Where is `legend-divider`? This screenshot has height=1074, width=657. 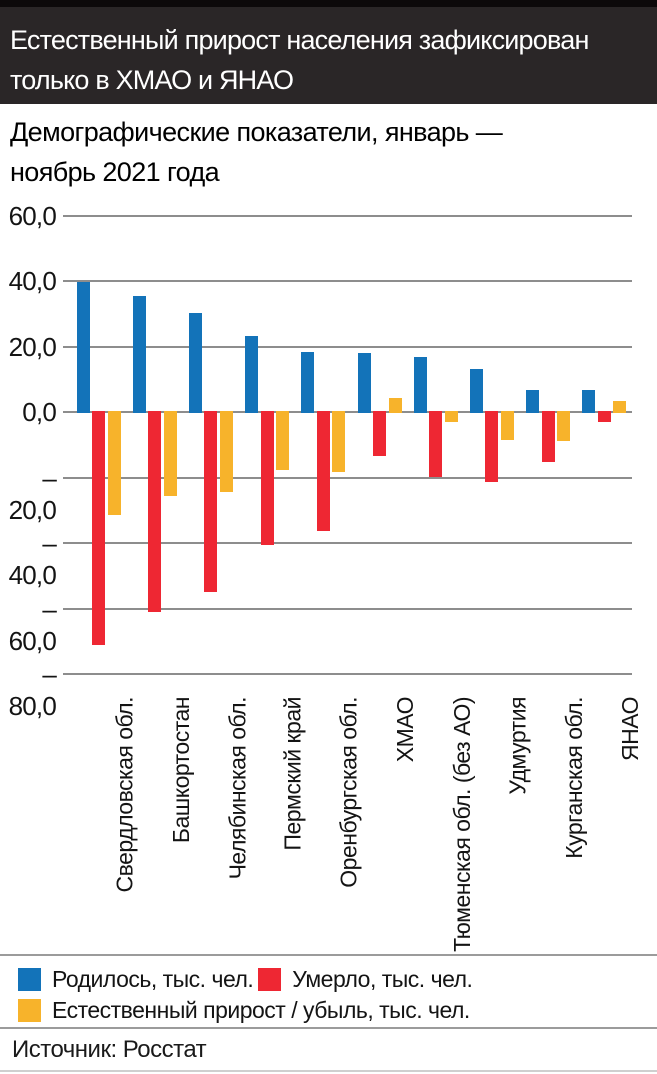
legend-divider is located at coordinates (328, 955).